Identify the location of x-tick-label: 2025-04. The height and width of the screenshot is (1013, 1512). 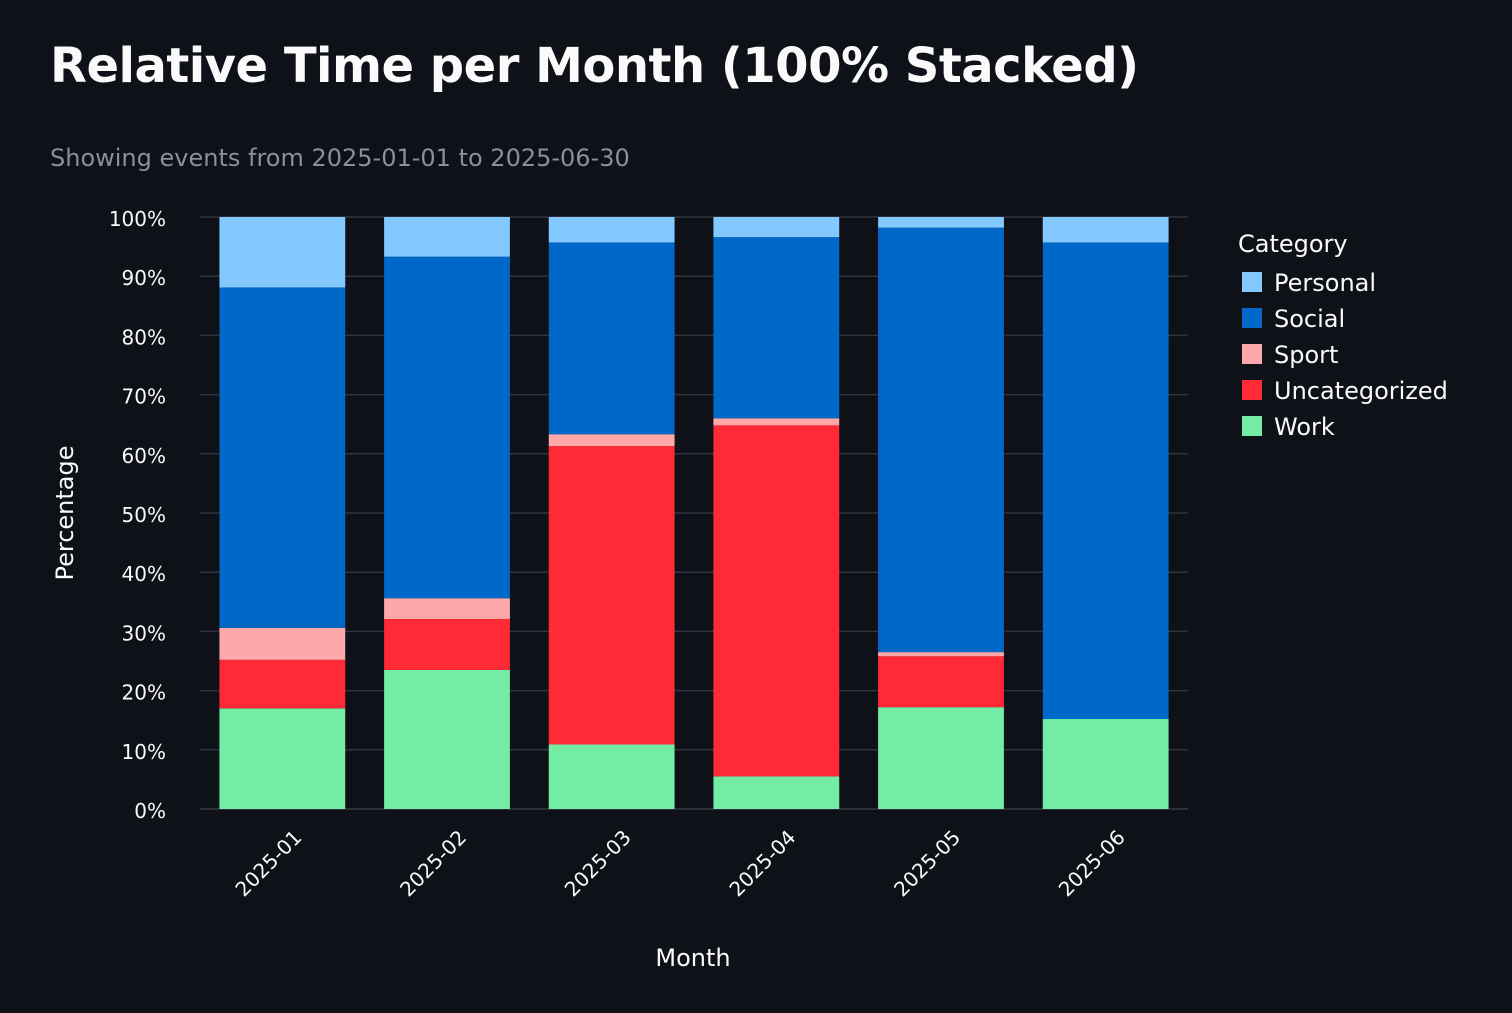
(762, 863).